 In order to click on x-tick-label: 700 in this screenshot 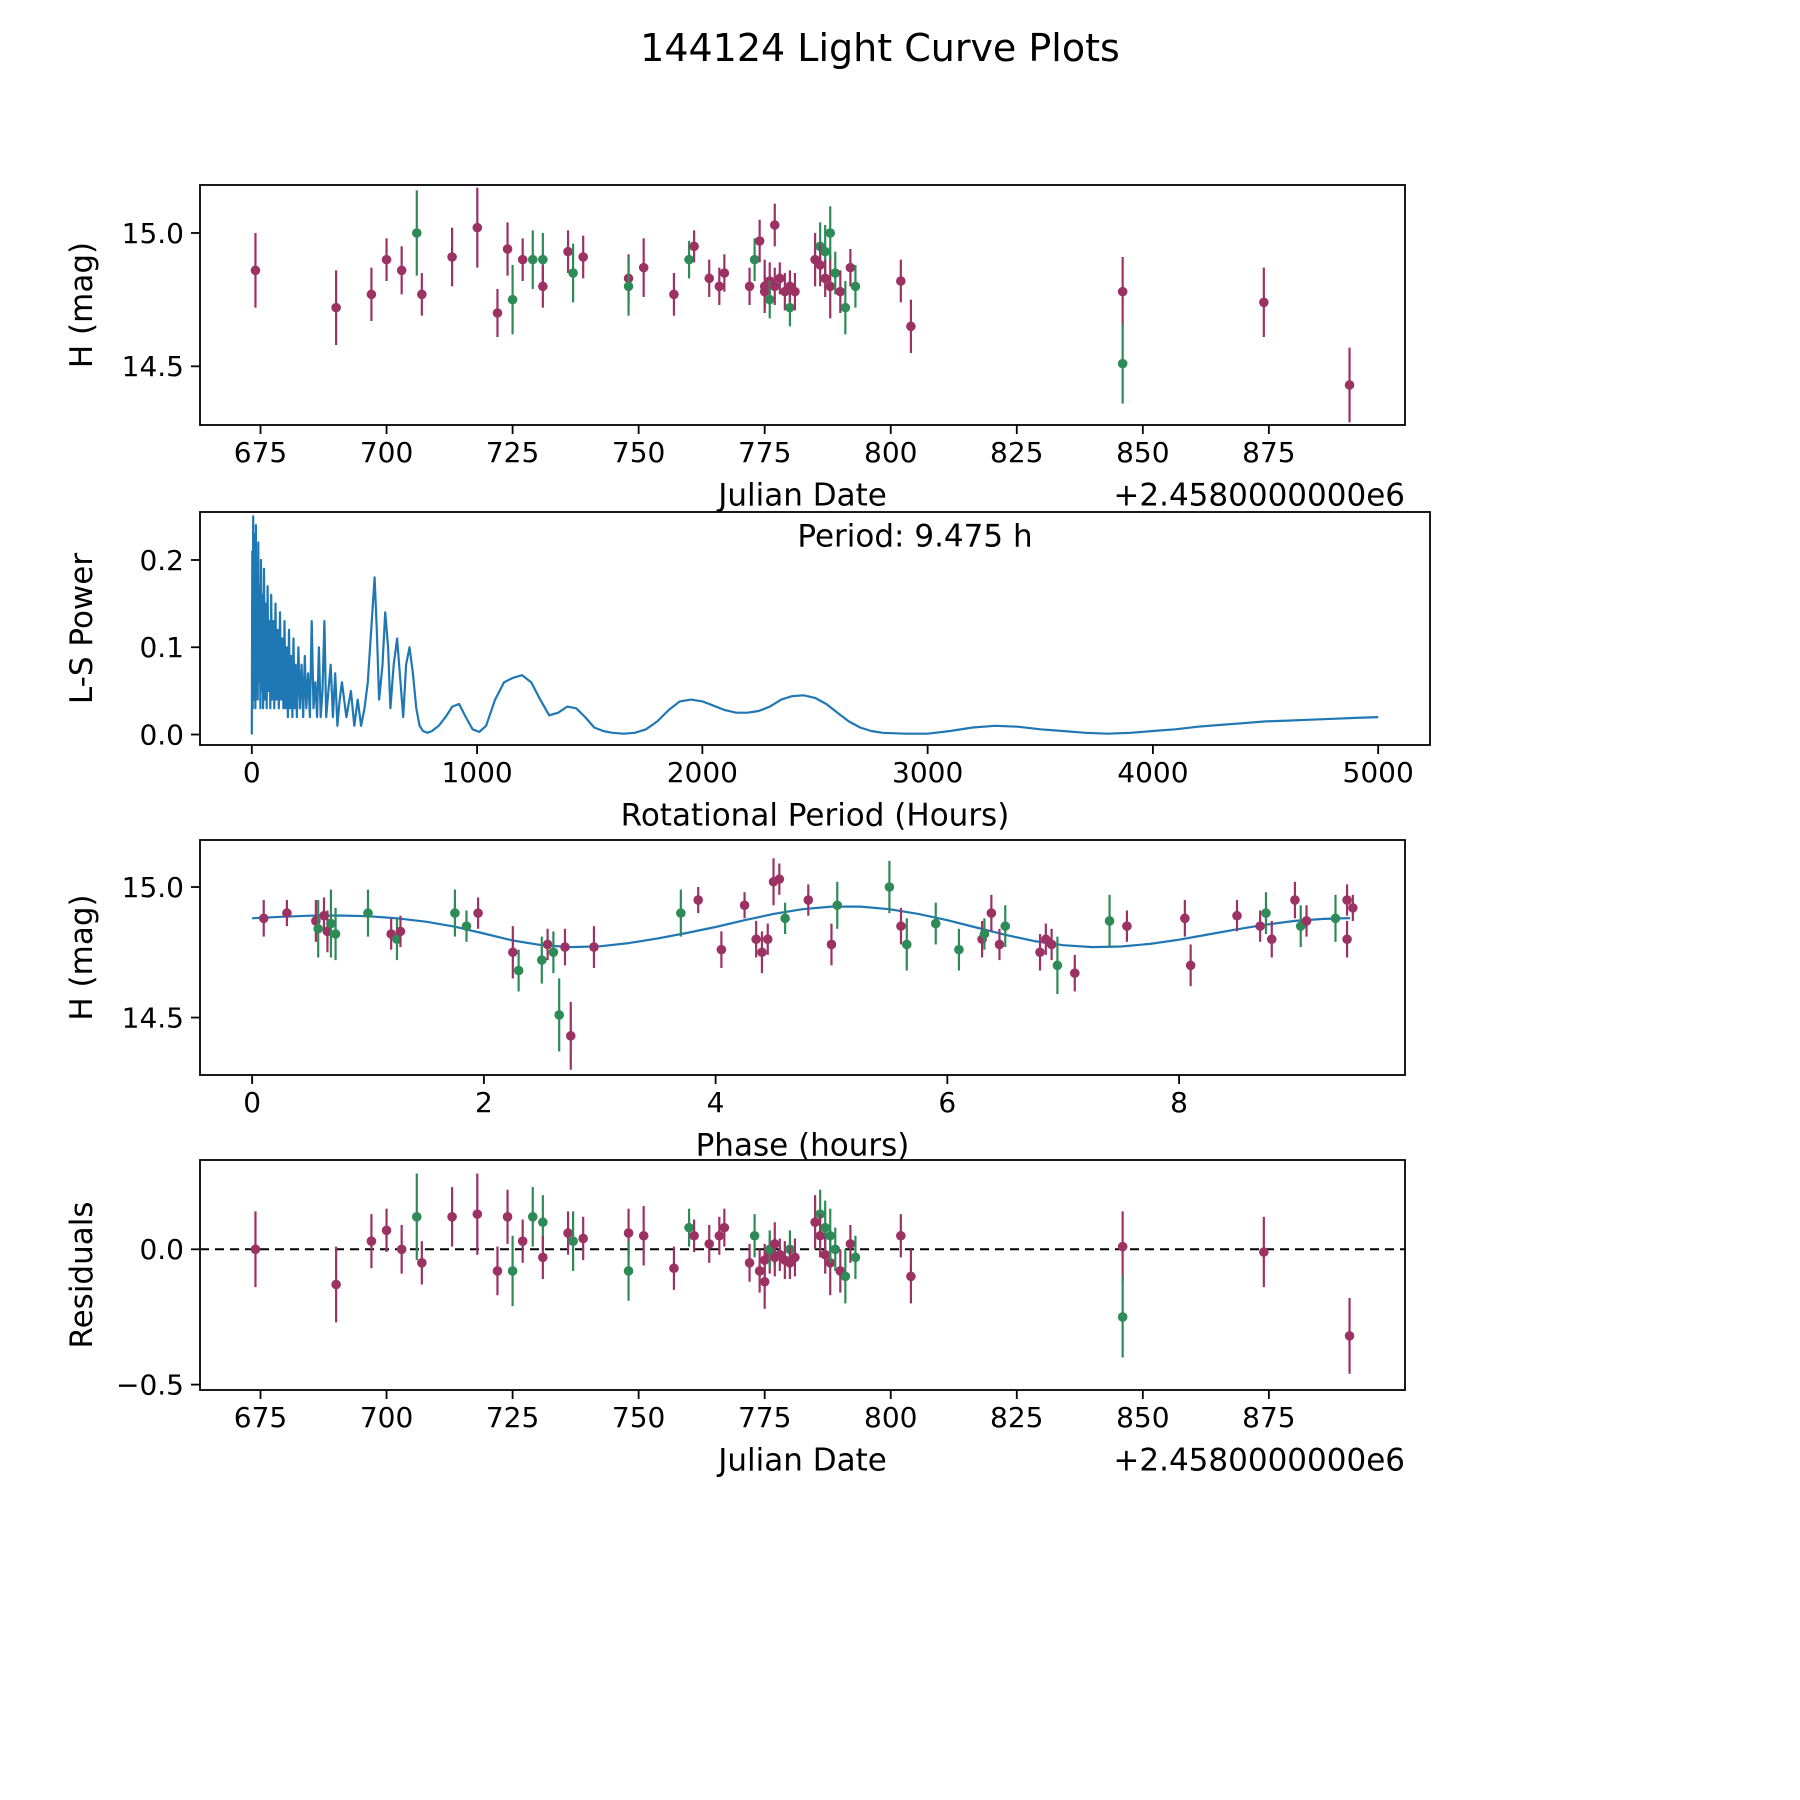, I will do `click(386, 1417)`.